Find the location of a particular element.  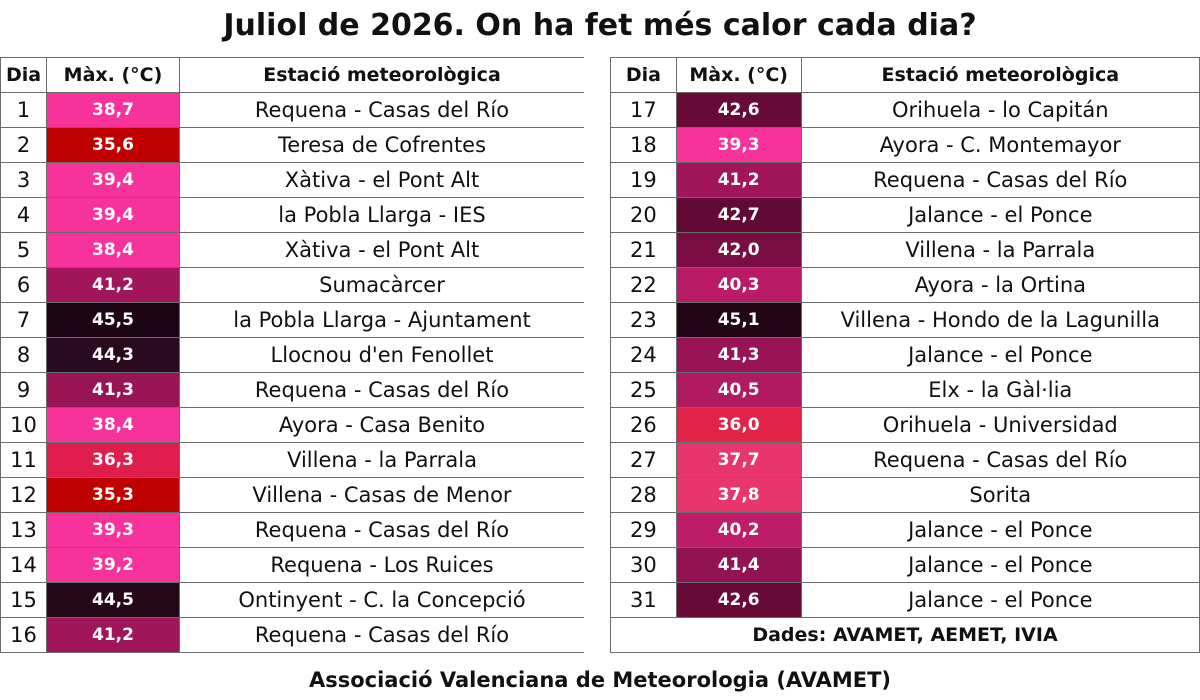

table-row: 8 44,3 Llocnou d'en Fenollet is located at coordinates (292, 355).